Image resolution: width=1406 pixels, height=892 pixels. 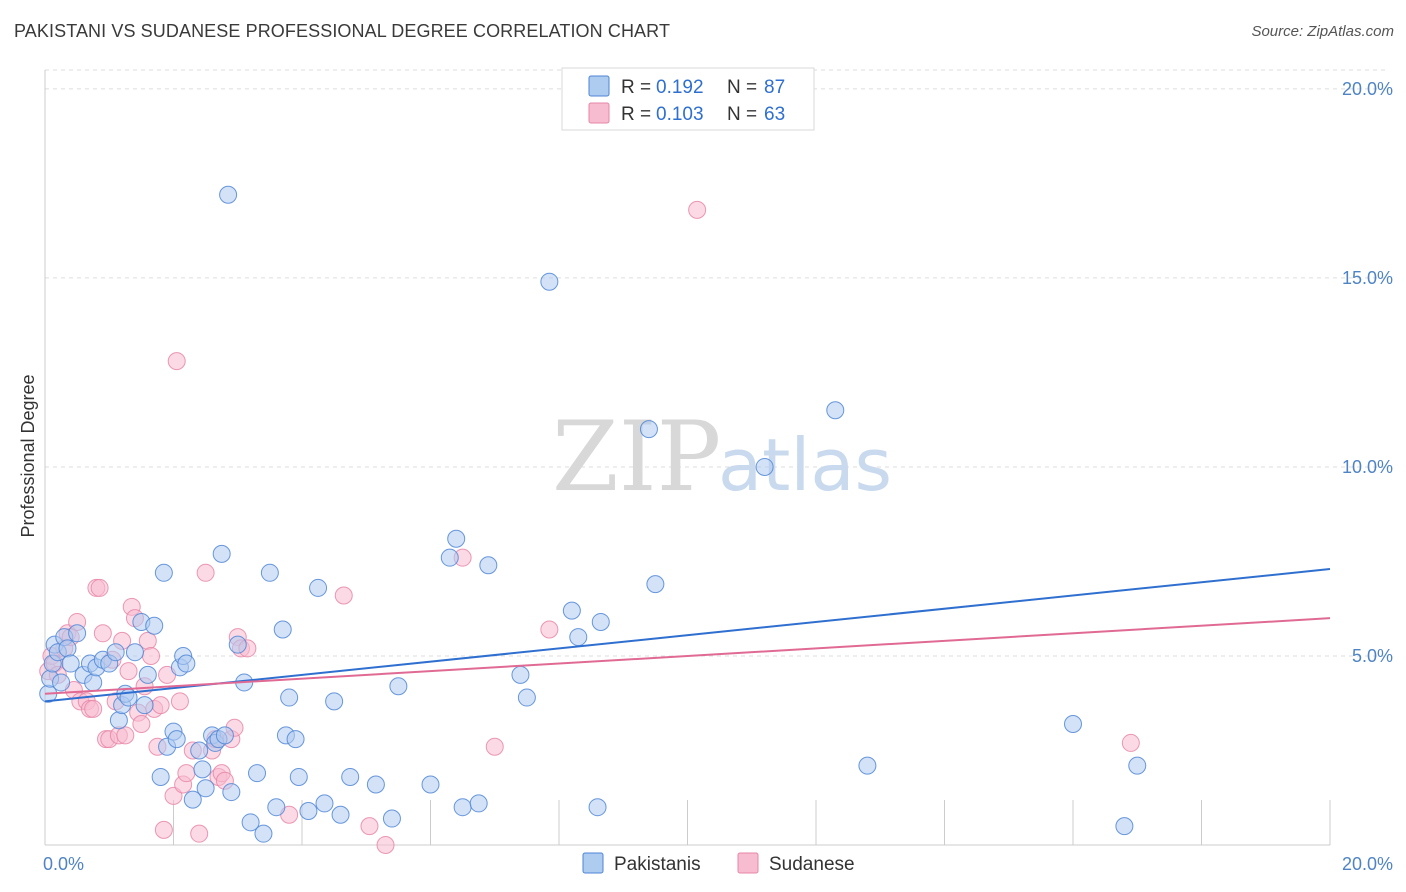 What do you see at coordinates (1322, 31) in the screenshot?
I see `source-credit: Source: ZipAtlas.com` at bounding box center [1322, 31].